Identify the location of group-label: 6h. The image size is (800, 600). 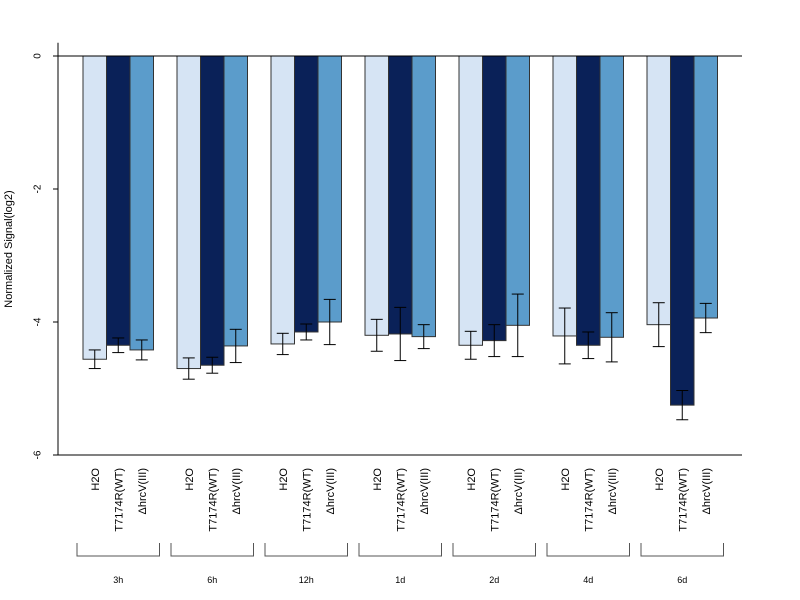
(212, 580).